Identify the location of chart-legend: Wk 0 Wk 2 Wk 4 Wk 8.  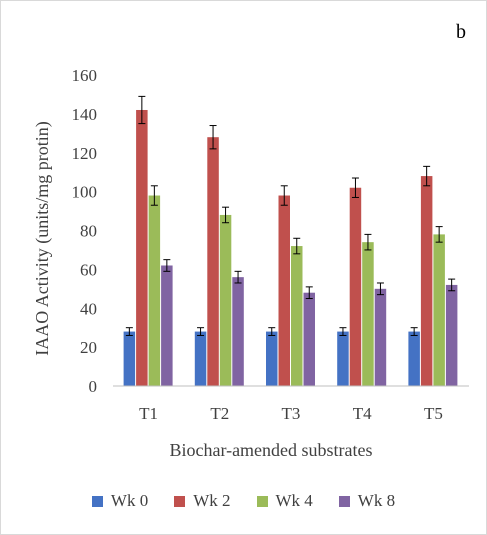
(243, 501).